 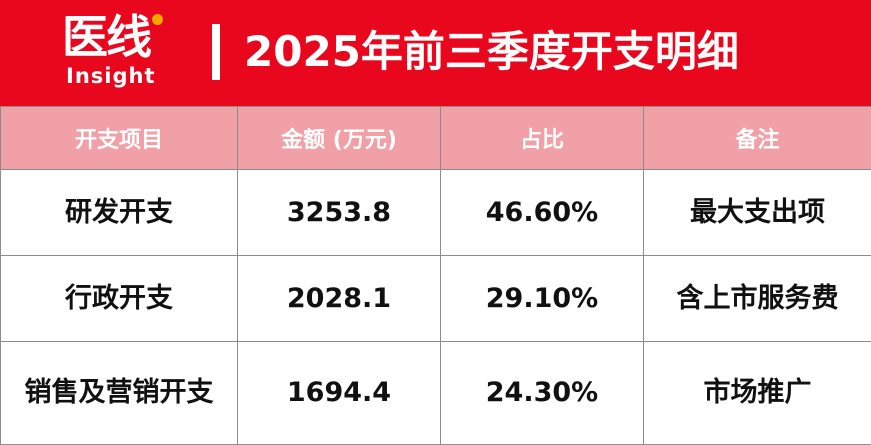 What do you see at coordinates (542, 212) in the screenshot?
I see `cell: 46.60%` at bounding box center [542, 212].